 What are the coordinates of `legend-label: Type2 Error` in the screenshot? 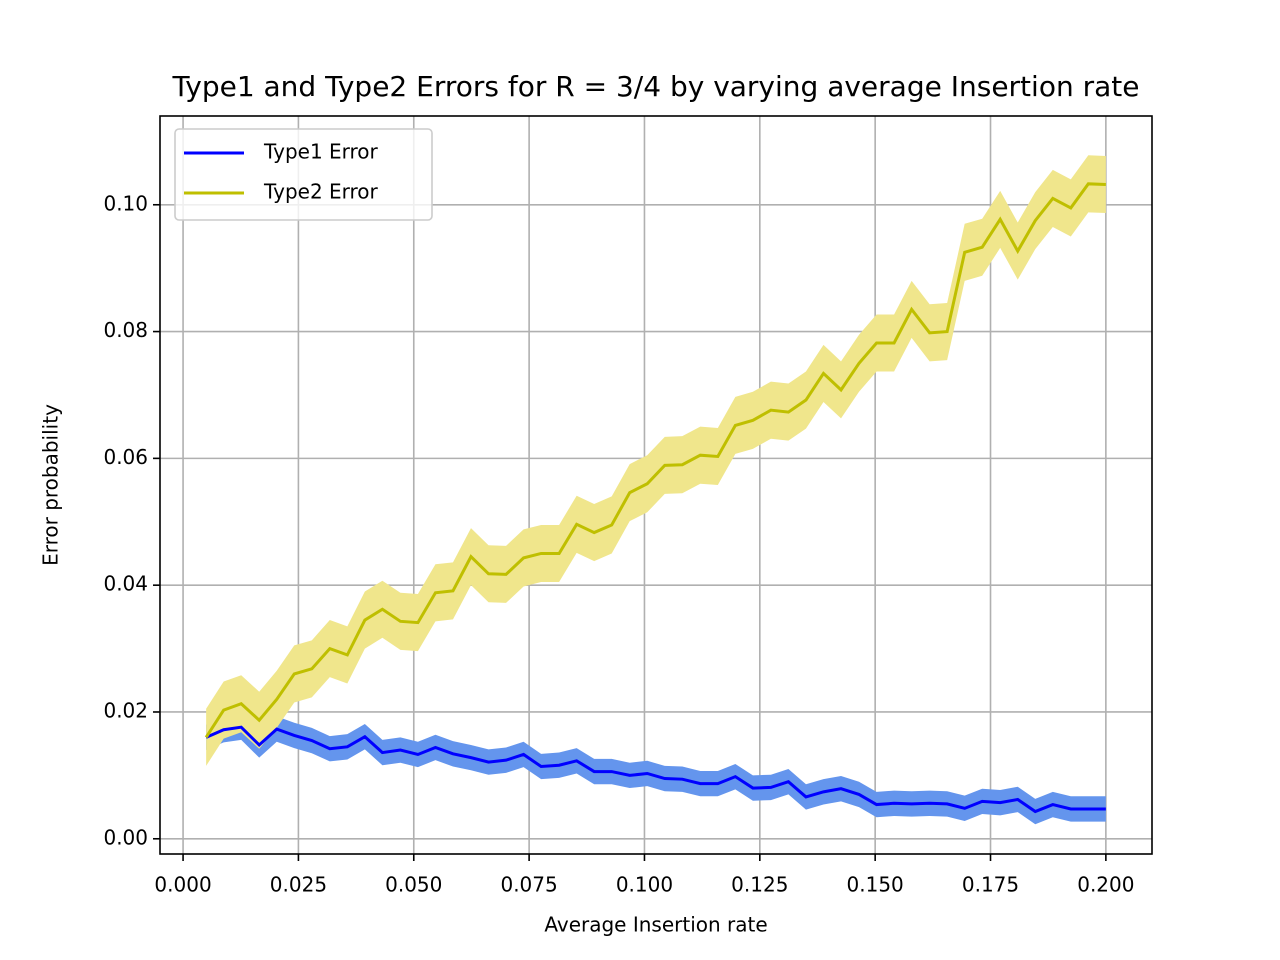 It's located at (321, 192).